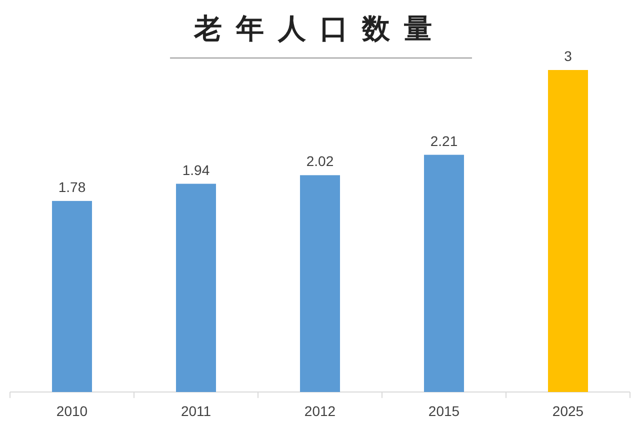  I want to click on x-tick-label: 2012, so click(320, 411).